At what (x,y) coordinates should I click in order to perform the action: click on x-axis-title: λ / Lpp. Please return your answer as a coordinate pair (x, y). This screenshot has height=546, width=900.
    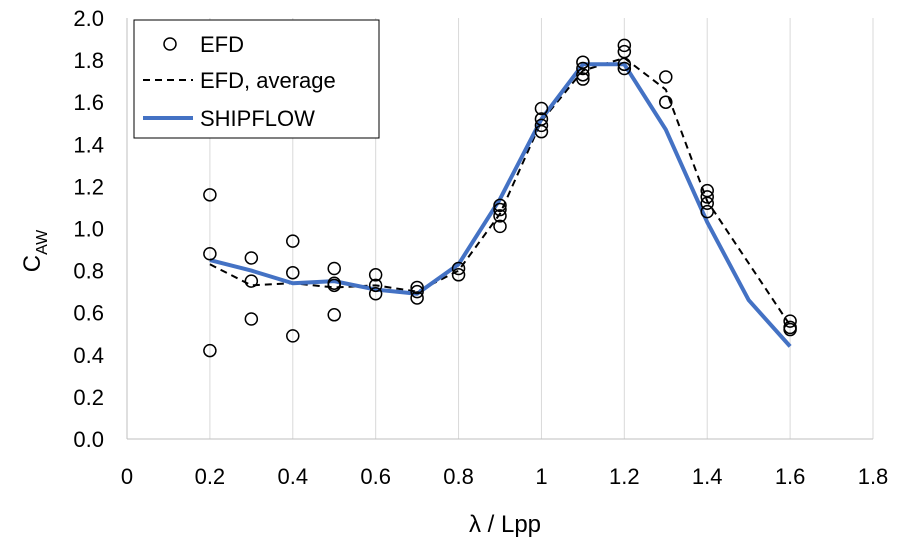
    Looking at the image, I should click on (505, 524).